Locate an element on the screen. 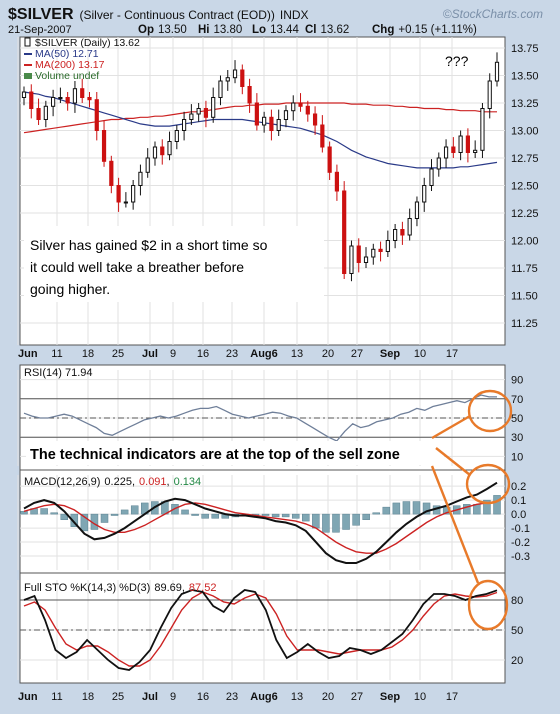 The image size is (560, 714). x-tick-label: 25 is located at coordinates (118, 697).